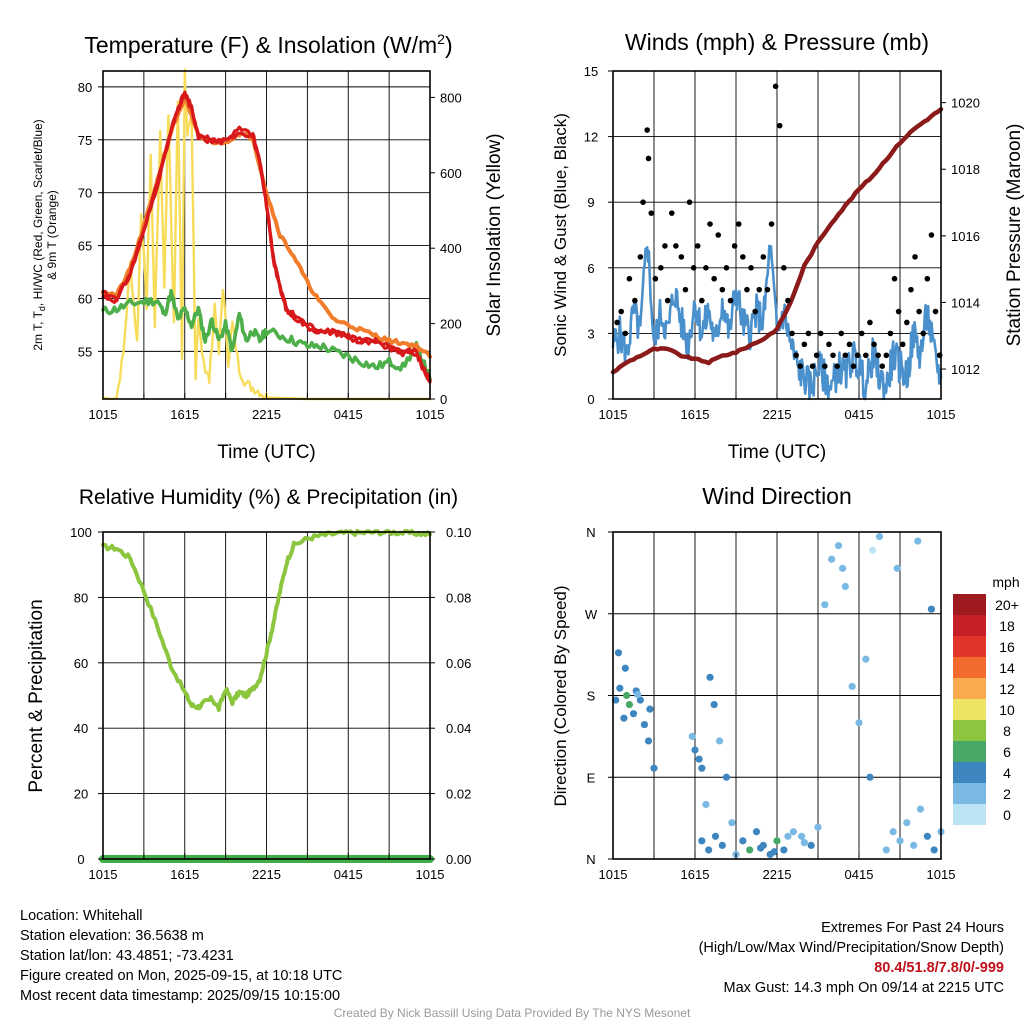  Describe the element at coordinates (965, 103) in the screenshot. I see `y2-tick-label: 1020` at that location.